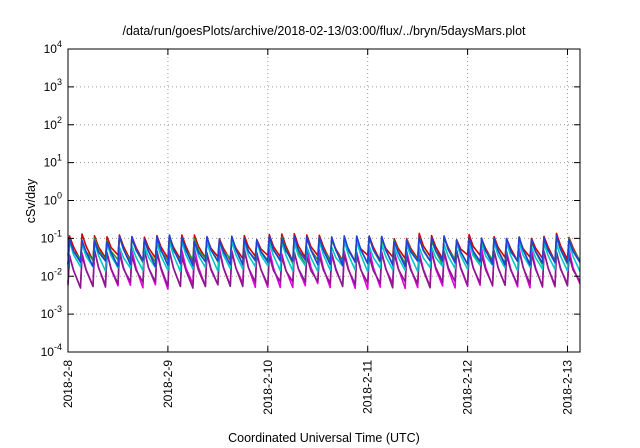  What do you see at coordinates (324, 438) in the screenshot?
I see `x-axis-title: Coordinated Universal Time (UTC)` at bounding box center [324, 438].